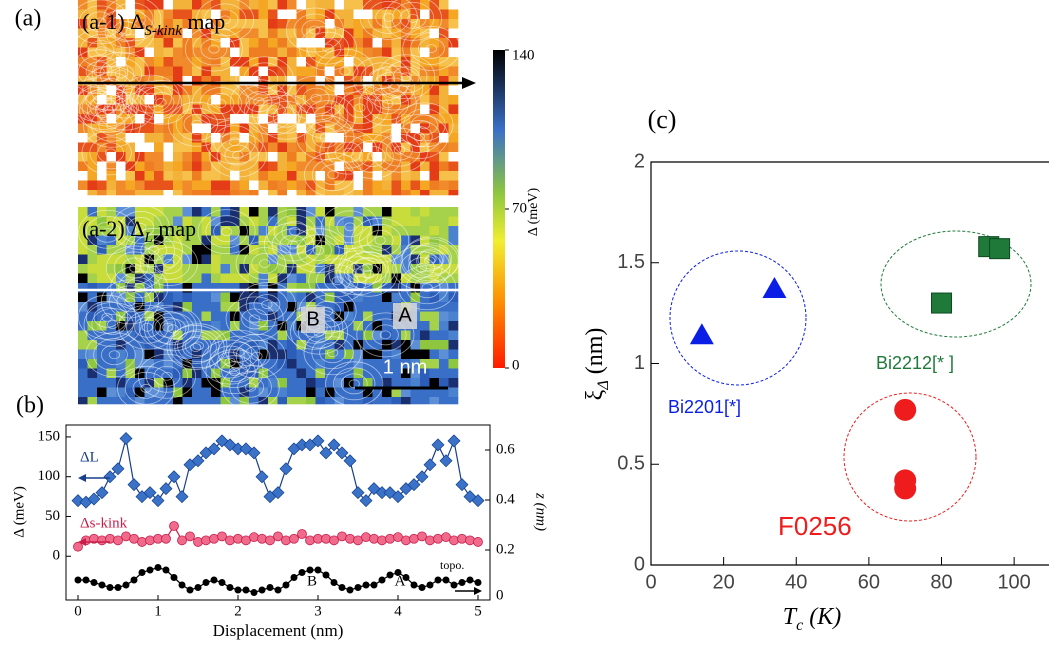 This screenshot has width=1049, height=650. What do you see at coordinates (603, 385) in the screenshot?
I see `y-axis-label-part: Δ` at bounding box center [603, 385].